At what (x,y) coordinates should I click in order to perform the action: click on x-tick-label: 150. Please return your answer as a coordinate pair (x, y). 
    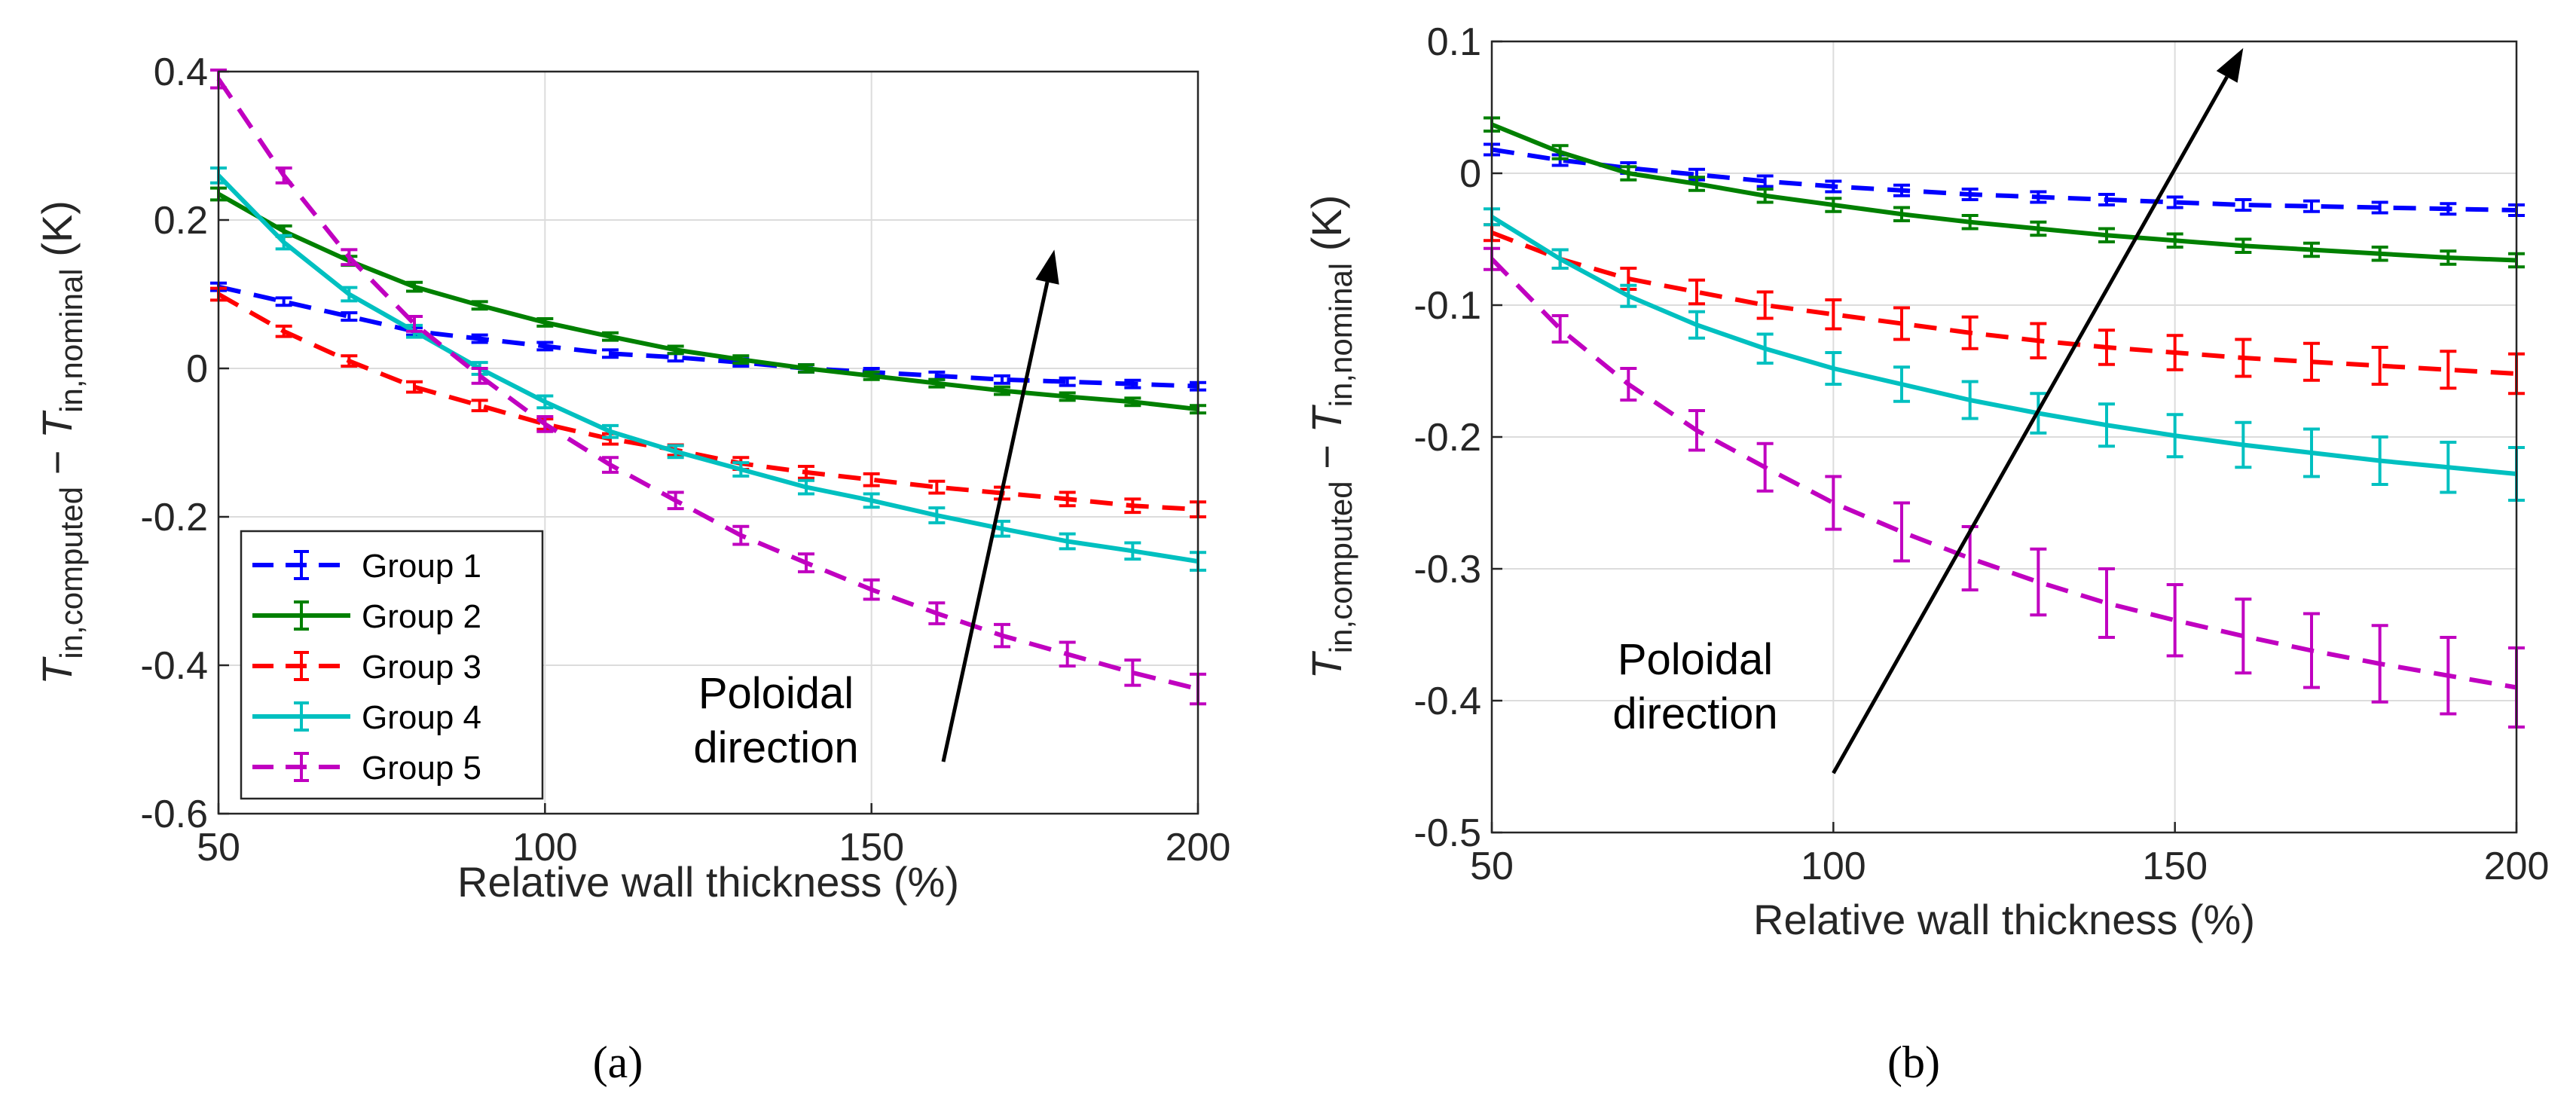
    Looking at the image, I should click on (871, 847).